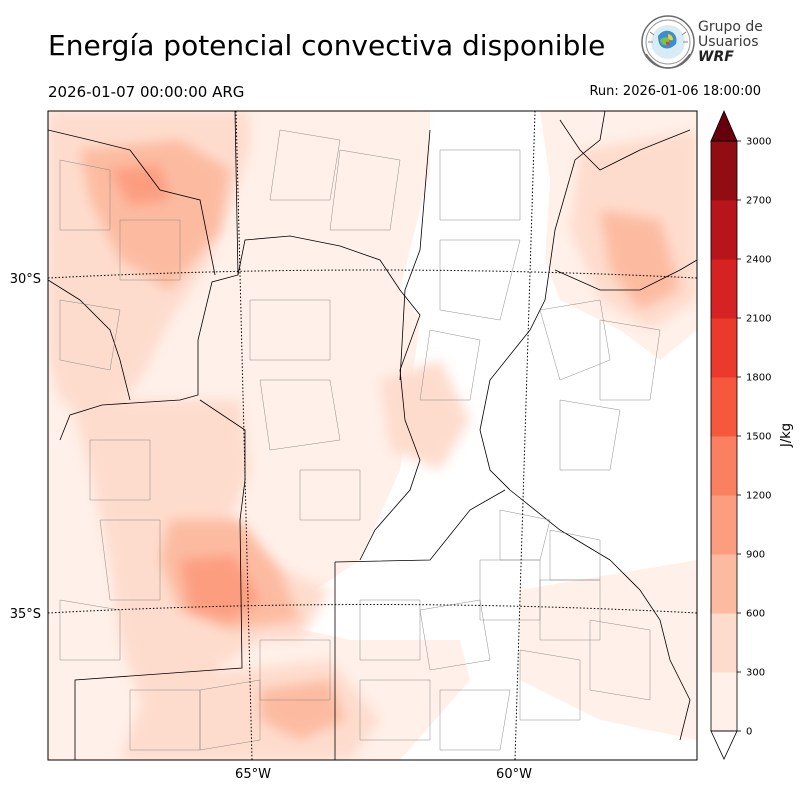 The width and height of the screenshot is (800, 800). Describe the element at coordinates (786, 435) in the screenshot. I see `colorbar-unit-label: J/kg` at that location.